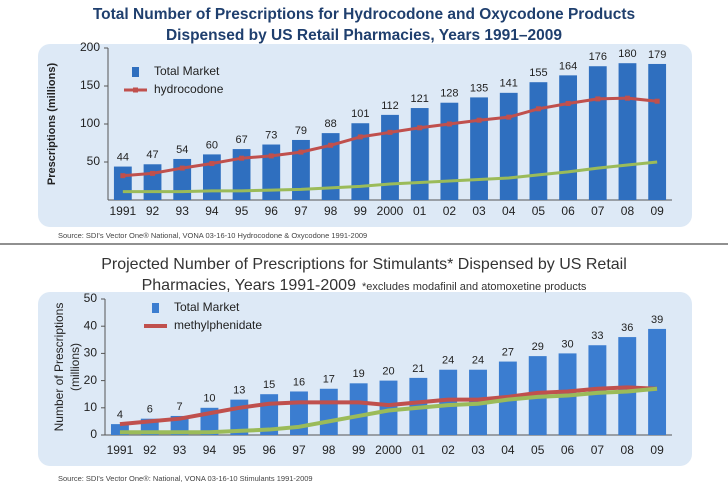 This screenshot has height=486, width=728. What do you see at coordinates (90, 47) in the screenshot?
I see `y-tick-label: 200` at bounding box center [90, 47].